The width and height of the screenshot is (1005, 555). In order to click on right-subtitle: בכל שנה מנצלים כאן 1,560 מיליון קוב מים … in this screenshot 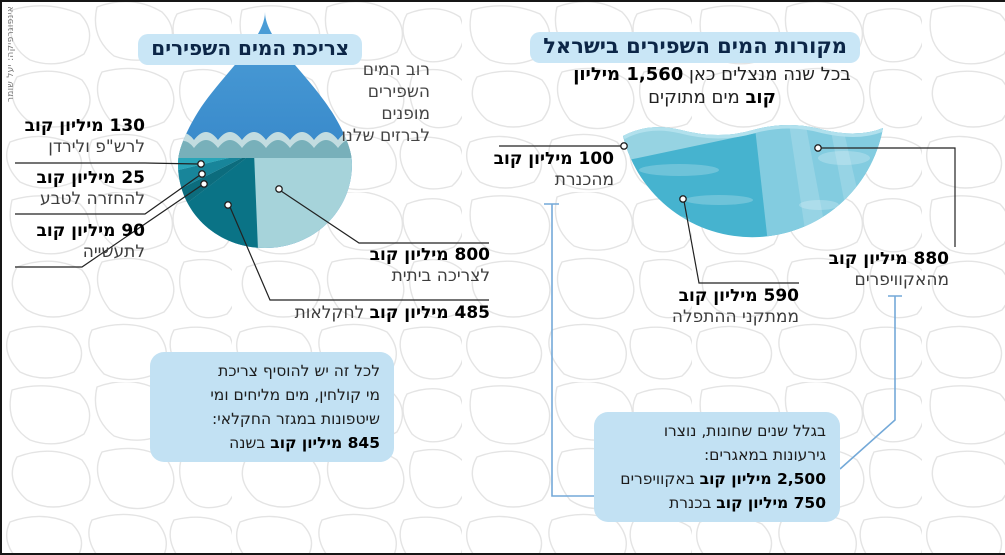, I will do `click(712, 86)`.